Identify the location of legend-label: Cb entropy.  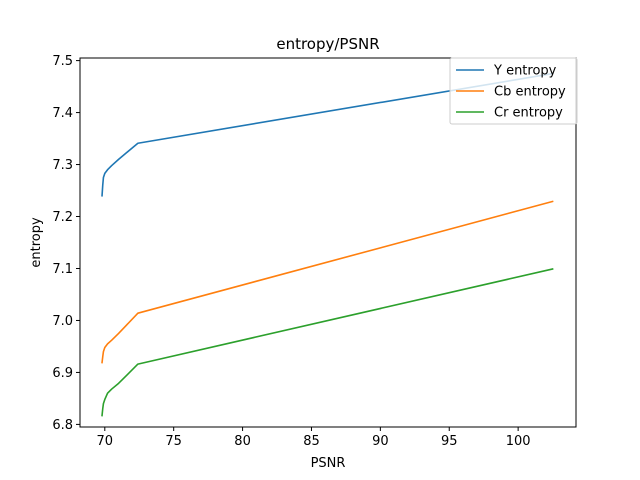
(530, 92).